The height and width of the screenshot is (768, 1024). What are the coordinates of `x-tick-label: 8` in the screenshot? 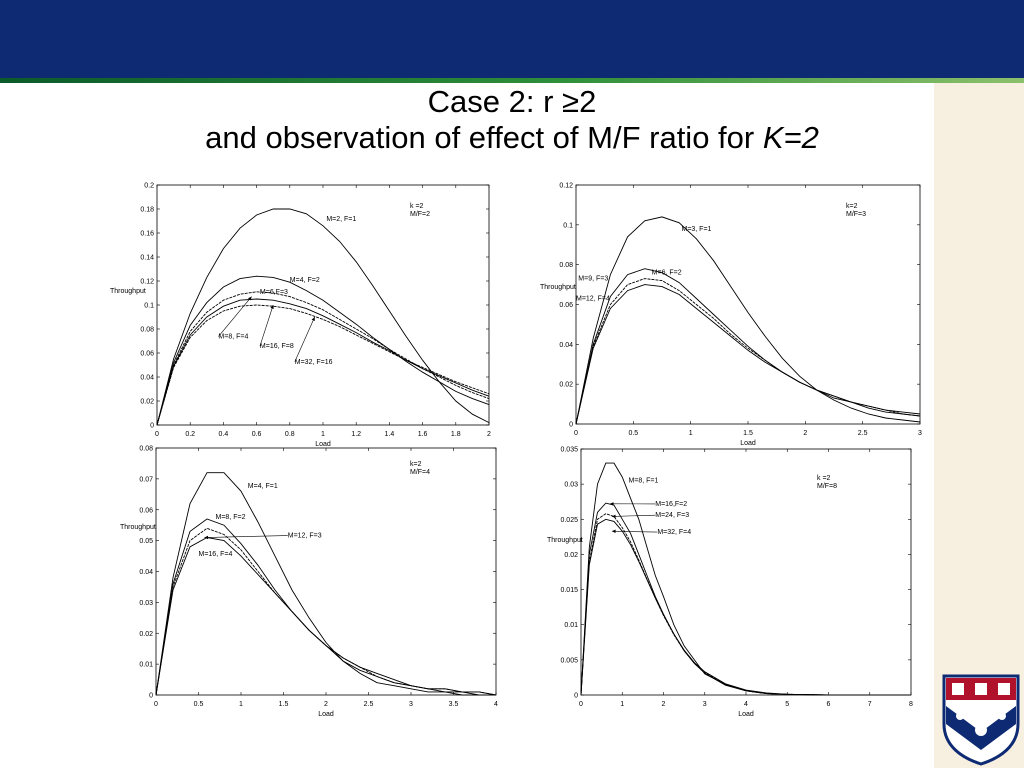 It's located at (911, 704).